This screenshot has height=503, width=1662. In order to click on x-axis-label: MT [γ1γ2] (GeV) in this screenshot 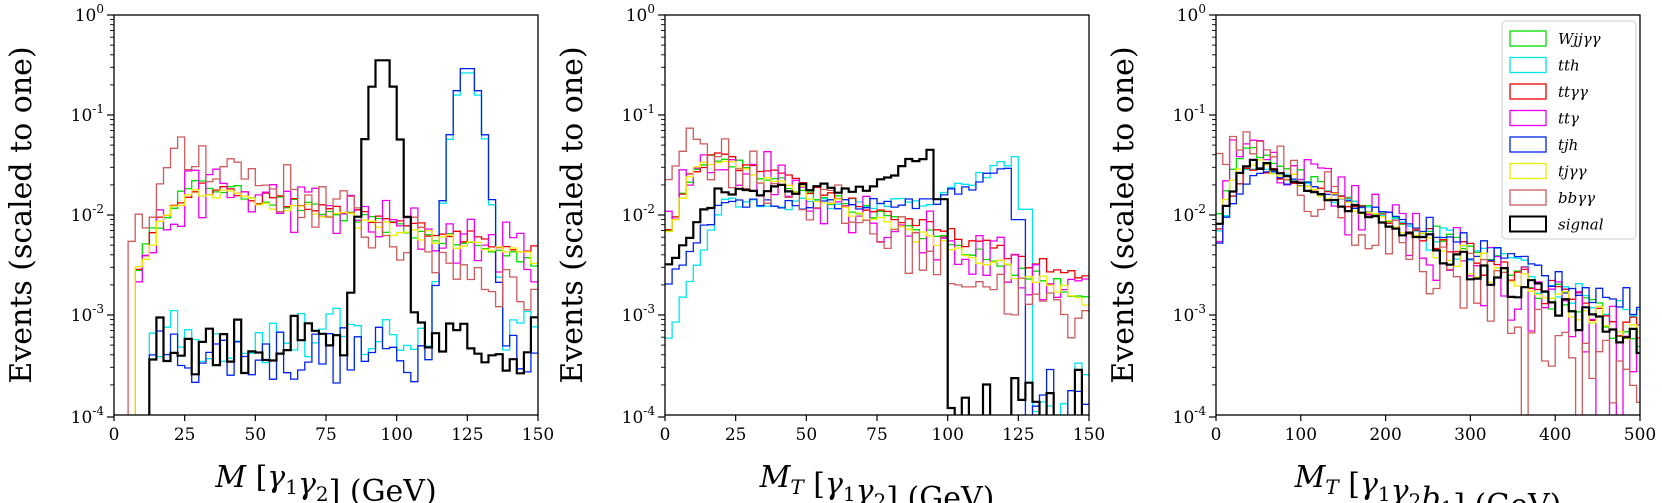, I will do `click(877, 481)`.